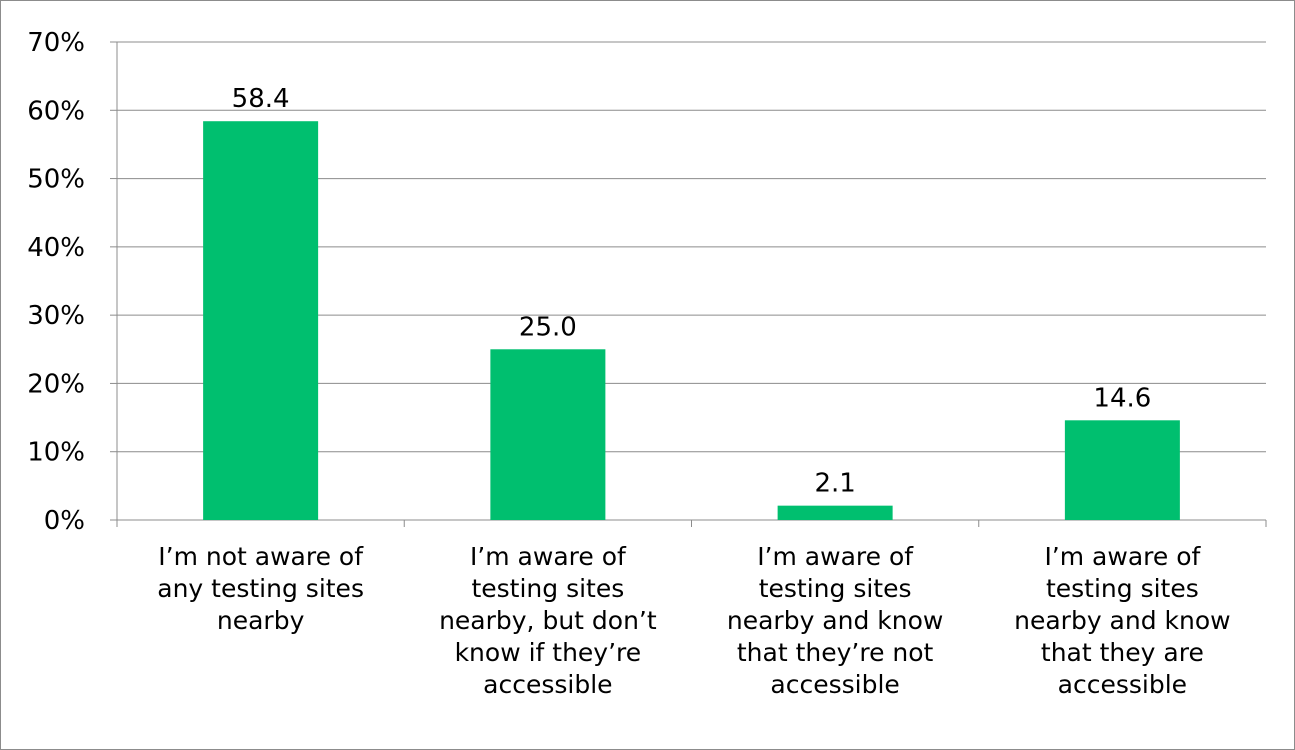 The image size is (1295, 750). Describe the element at coordinates (56, 111) in the screenshot. I see `y-tick-label: 60%` at that location.